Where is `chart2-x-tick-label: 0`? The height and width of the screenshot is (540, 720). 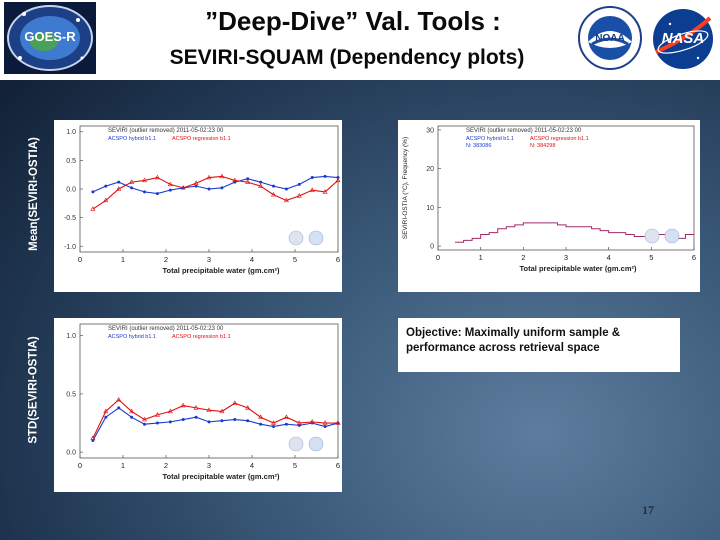
chart2-x-tick-label: 0 is located at coordinates (80, 465).